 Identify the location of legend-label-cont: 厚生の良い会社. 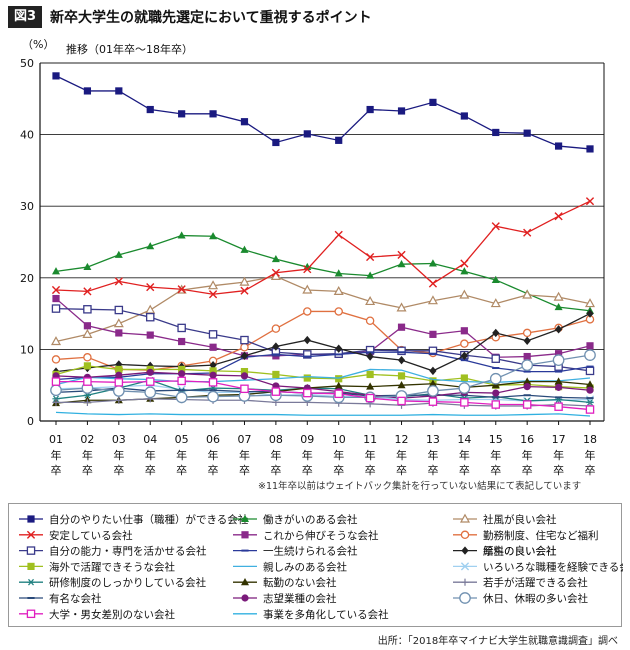
(520, 551).